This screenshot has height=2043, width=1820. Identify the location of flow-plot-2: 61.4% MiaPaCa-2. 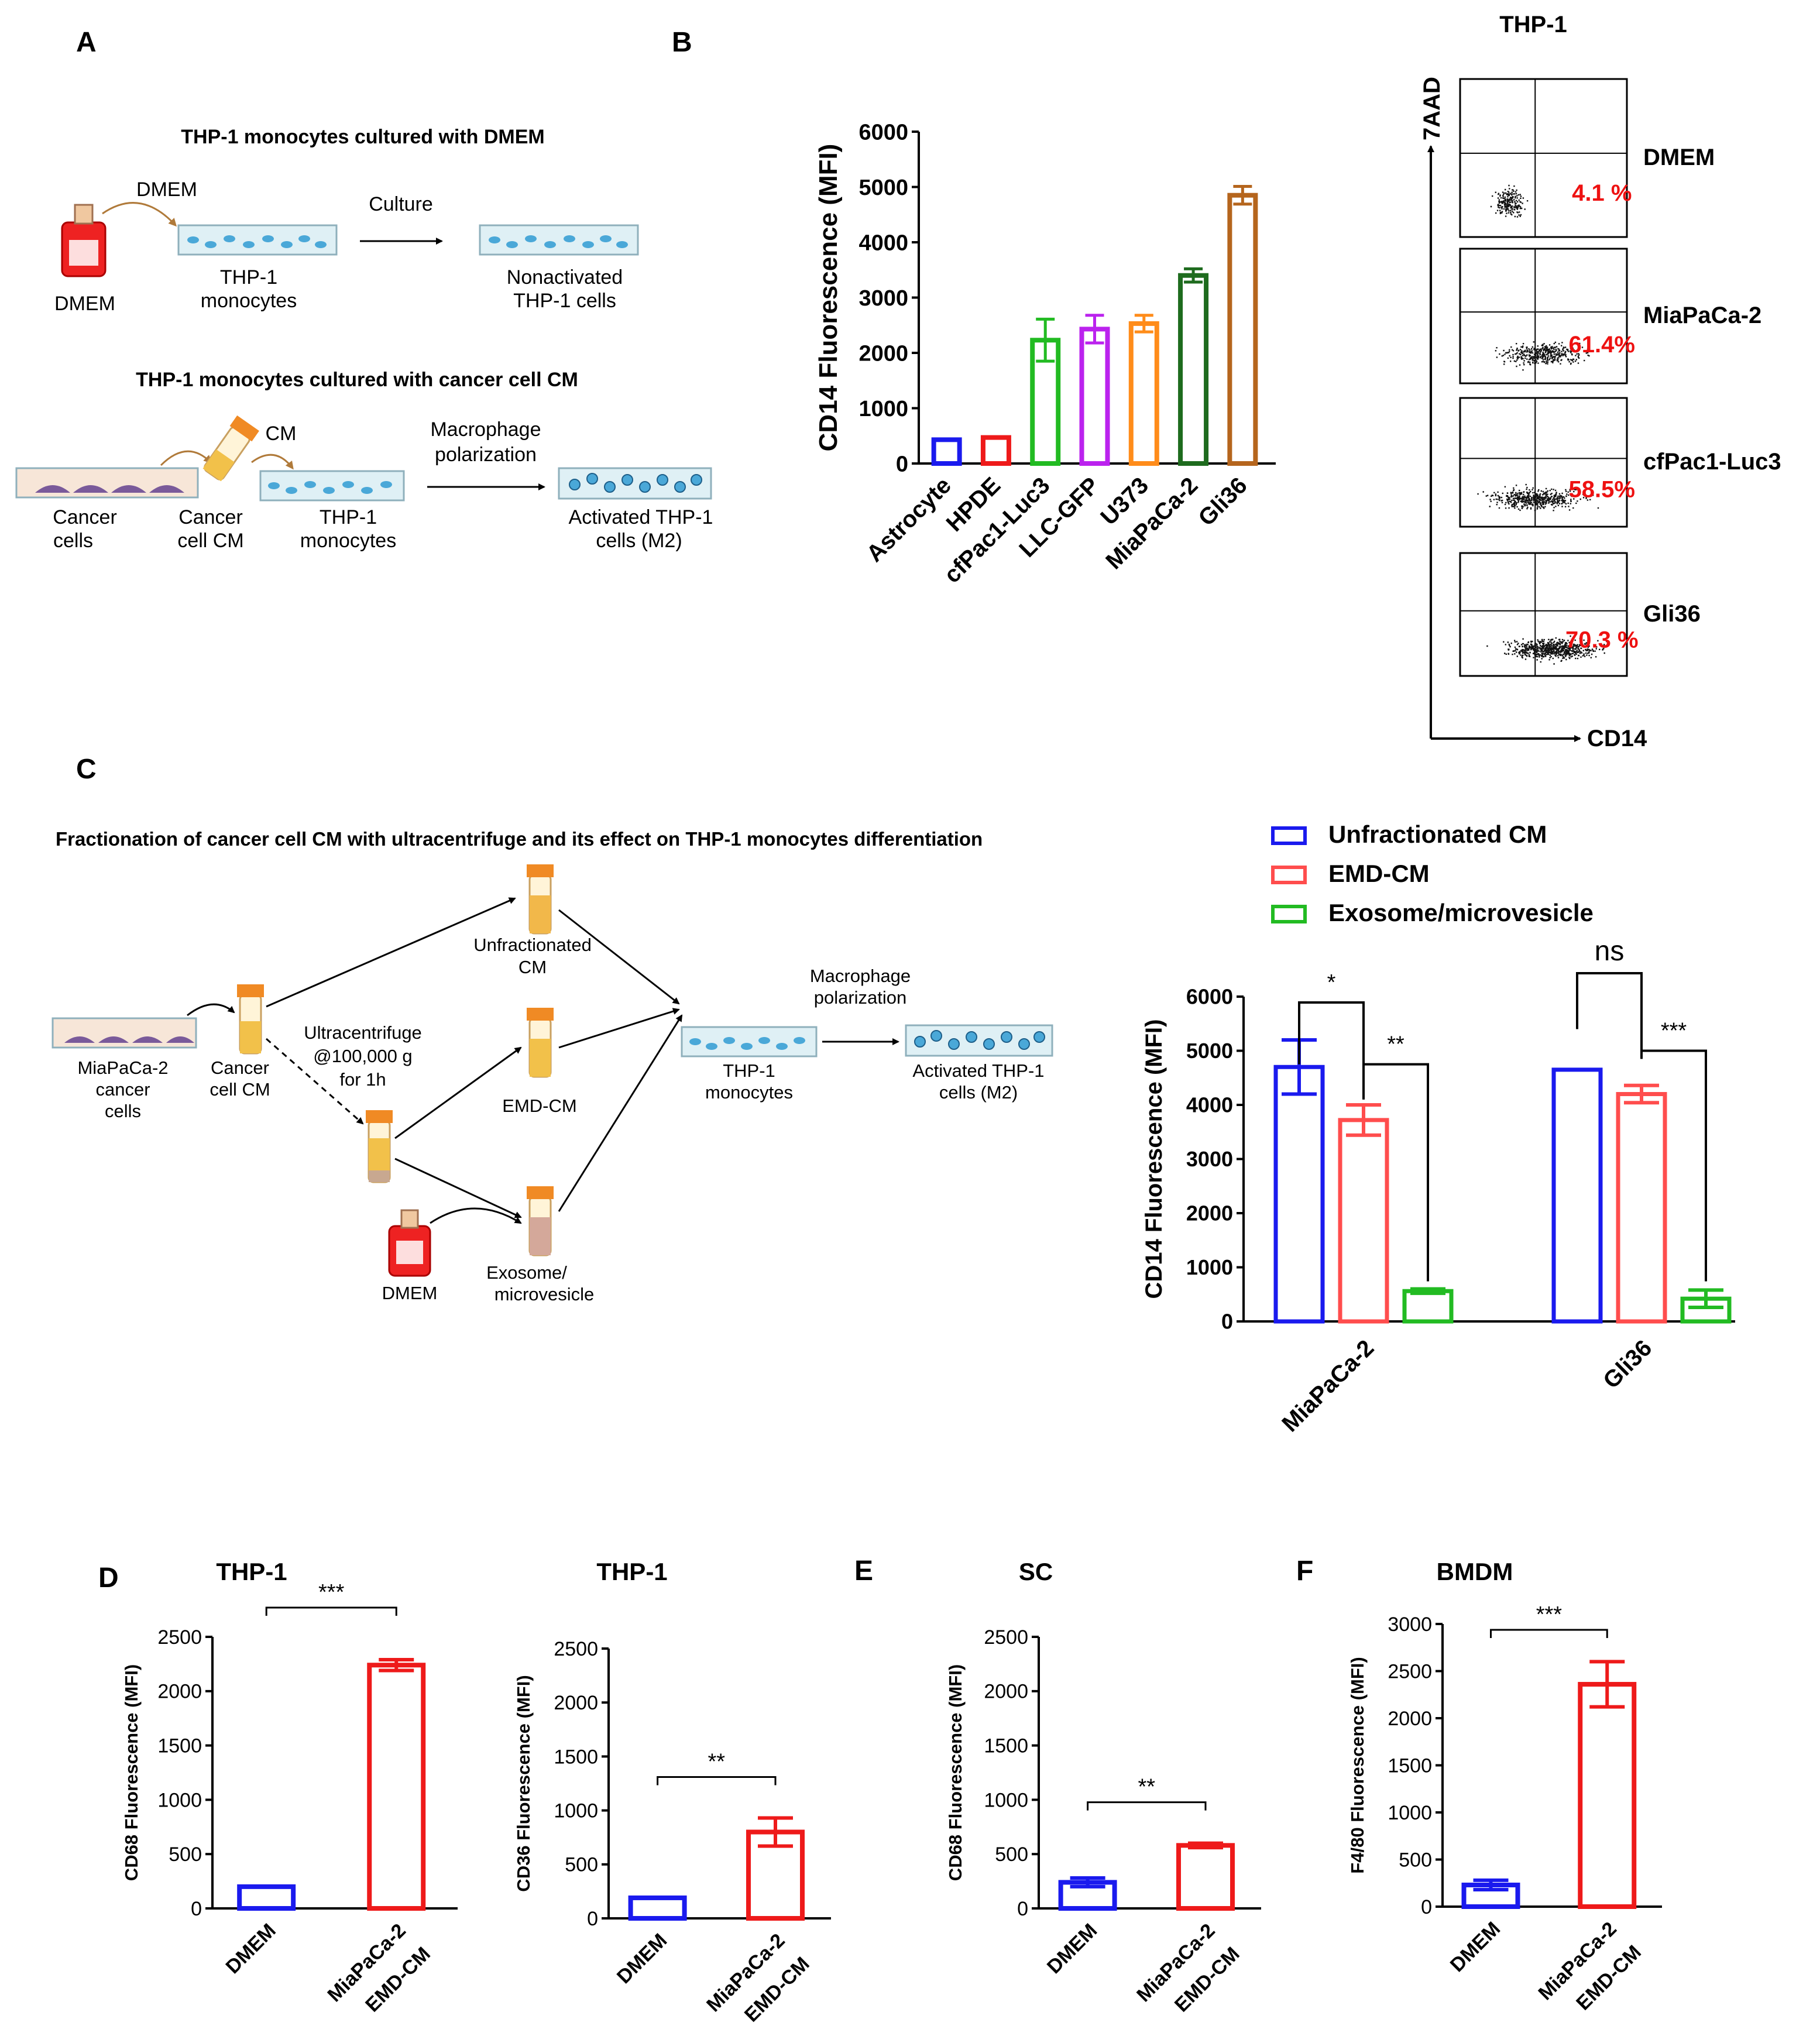
(1610, 316).